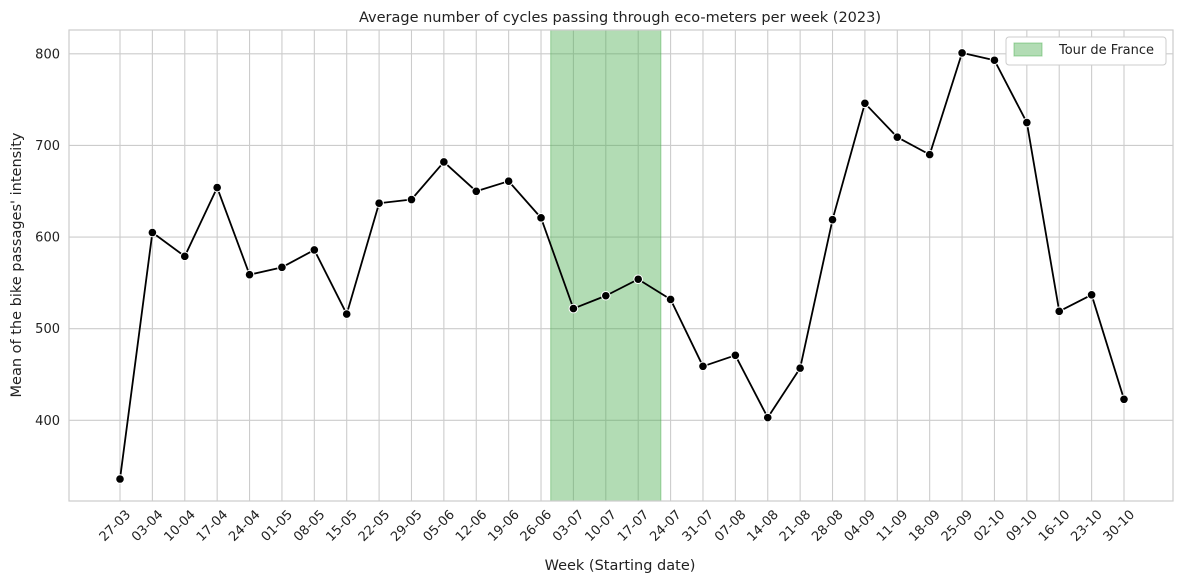 The image size is (1184, 584). Describe the element at coordinates (795, 525) in the screenshot. I see `x-tick-label: 21-08` at that location.